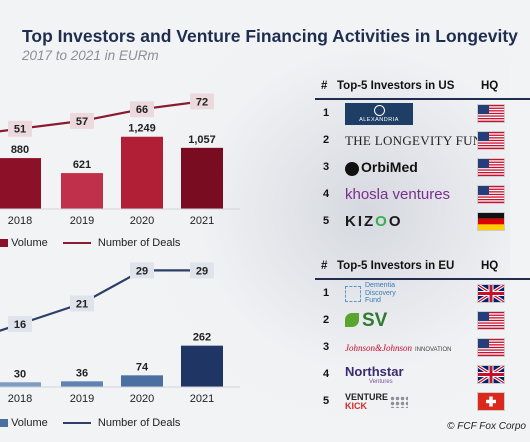  Describe the element at coordinates (20, 150) in the screenshot. I see `volume-data-label: 880` at that location.